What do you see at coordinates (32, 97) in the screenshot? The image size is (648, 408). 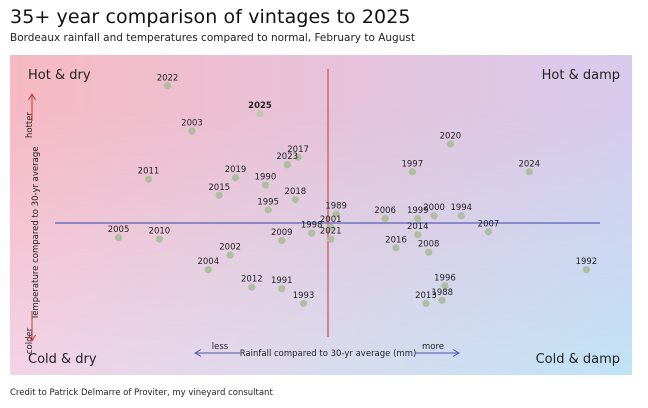 I see `y-arrow-up-head` at bounding box center [32, 97].